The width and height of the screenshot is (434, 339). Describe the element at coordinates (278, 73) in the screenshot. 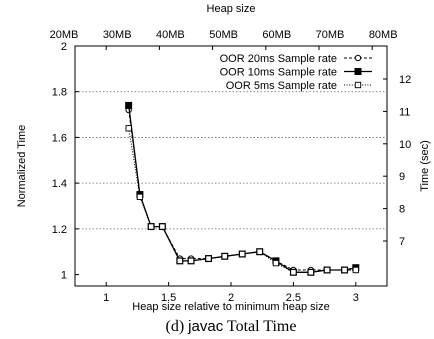

I see `legend-label: OOR 10ms Sample rate` at that location.